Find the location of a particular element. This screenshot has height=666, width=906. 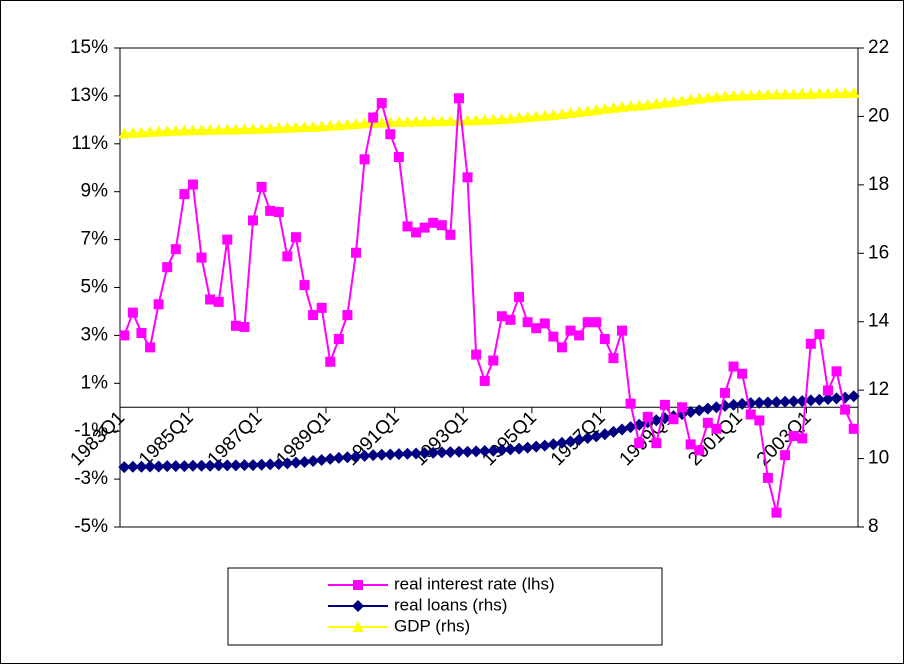

legend-label: GDP (rhs) is located at coordinates (432, 625).